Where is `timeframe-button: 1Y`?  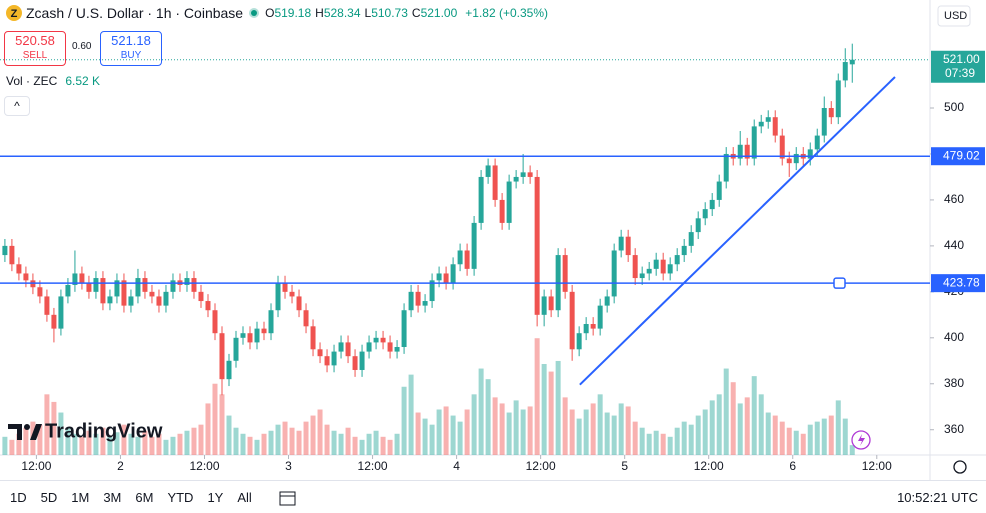 timeframe-button: 1Y is located at coordinates (215, 497).